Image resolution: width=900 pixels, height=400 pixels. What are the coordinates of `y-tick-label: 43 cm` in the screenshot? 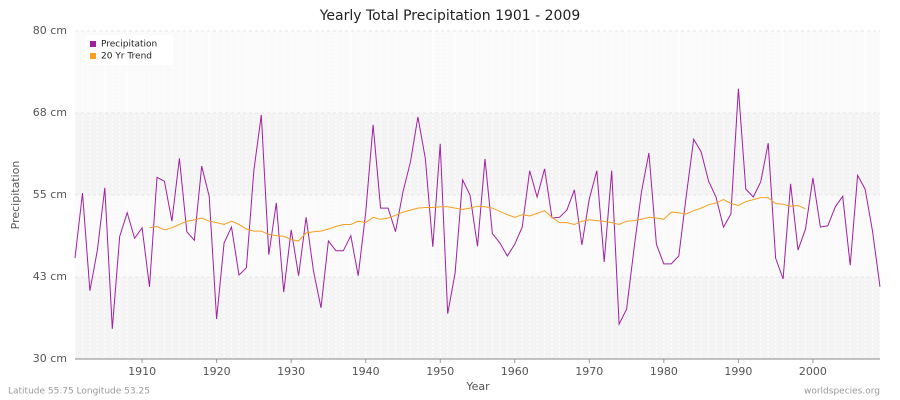 It's located at (50, 276).